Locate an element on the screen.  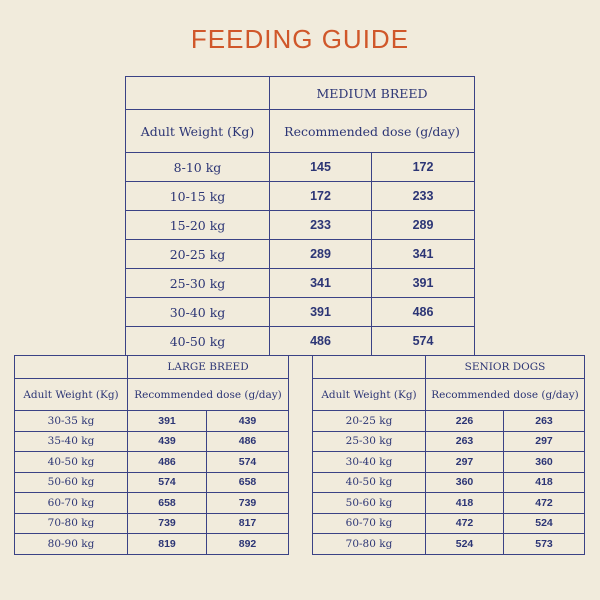
weight-cell: 8-10 kg is located at coordinates (197, 167).